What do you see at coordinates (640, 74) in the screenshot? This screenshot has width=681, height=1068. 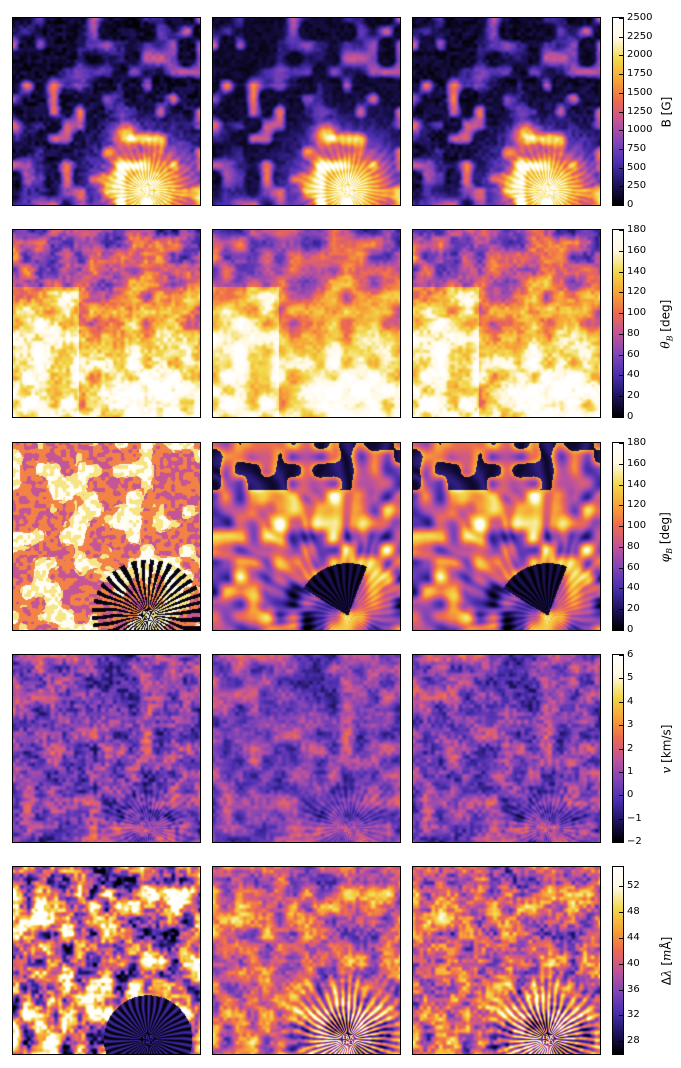 I see `colorbar-tick-label: 1750` at bounding box center [640, 74].